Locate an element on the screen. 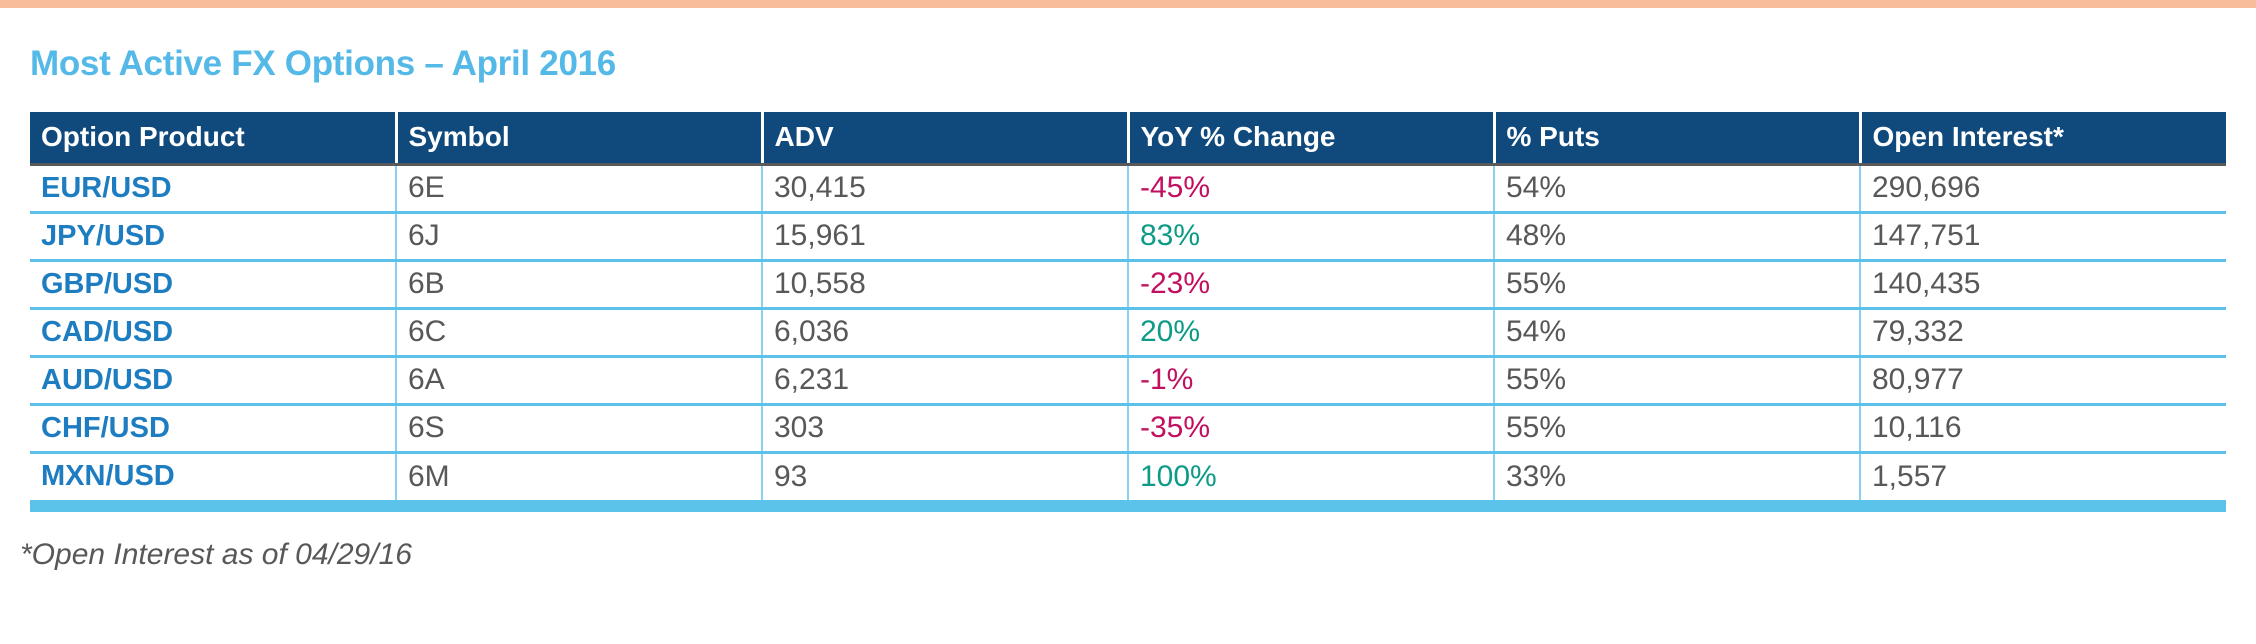  cell-yoy-change: 100% is located at coordinates (1311, 476).